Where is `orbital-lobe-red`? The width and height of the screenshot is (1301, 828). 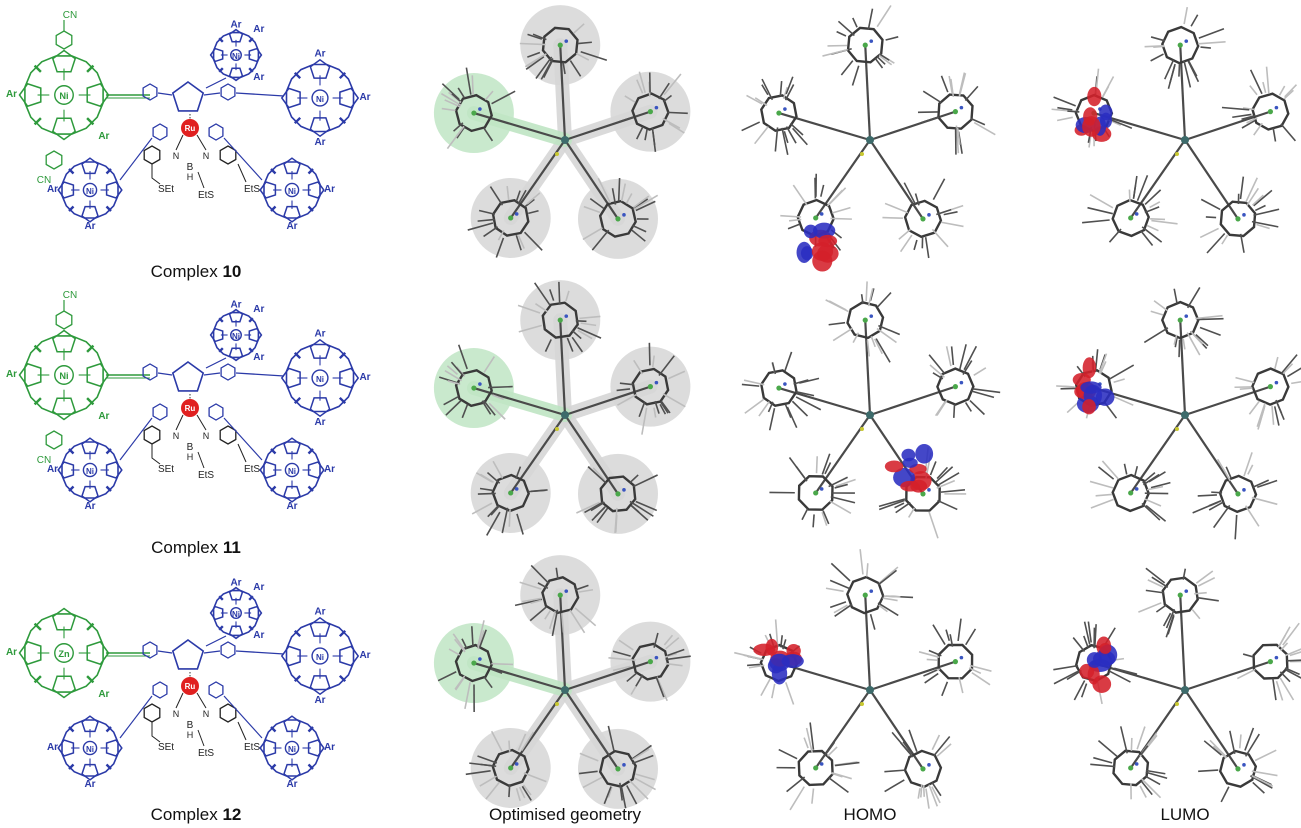 orbital-lobe-red is located at coordinates (1089, 368).